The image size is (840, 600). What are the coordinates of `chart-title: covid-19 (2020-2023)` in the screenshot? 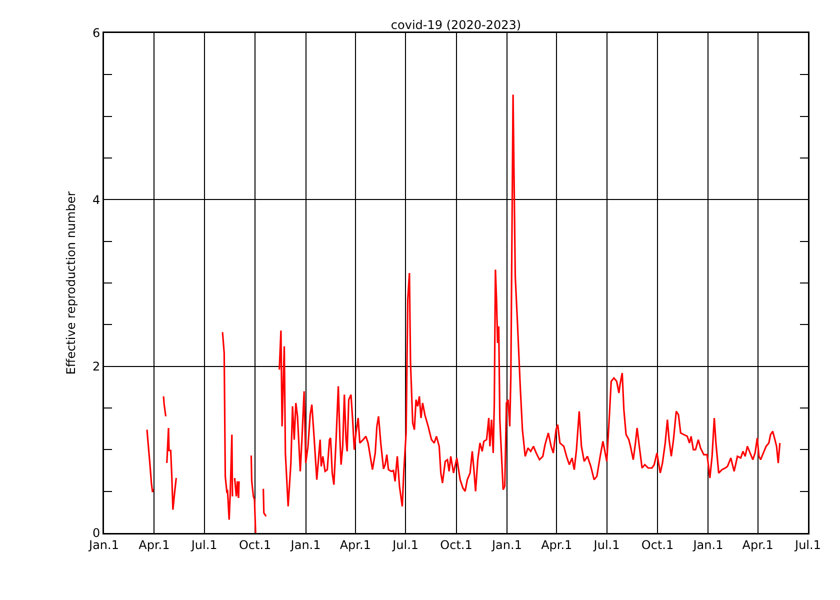 It's located at (456, 25).